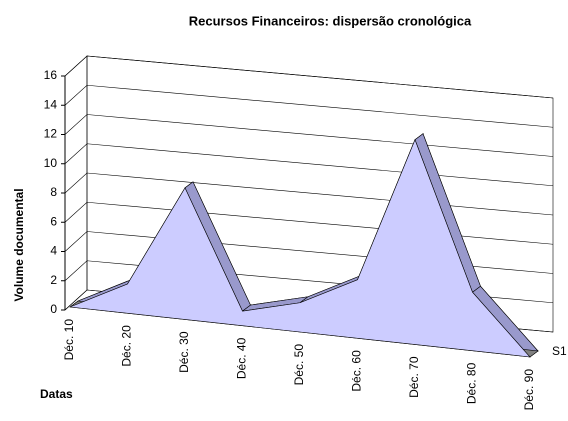 Image resolution: width=568 pixels, height=421 pixels. I want to click on y-tick-label: 10, so click(51, 163).